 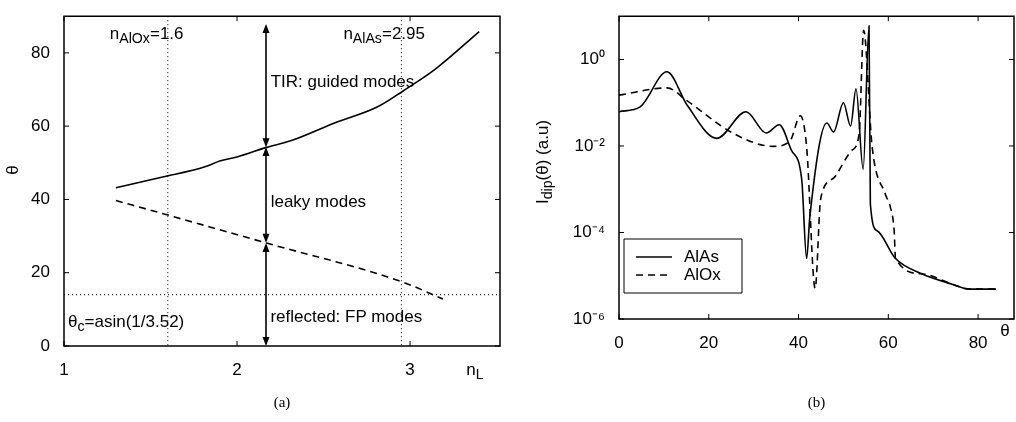 What do you see at coordinates (703, 274) in the screenshot?
I see `legend-label: AlOx` at bounding box center [703, 274].